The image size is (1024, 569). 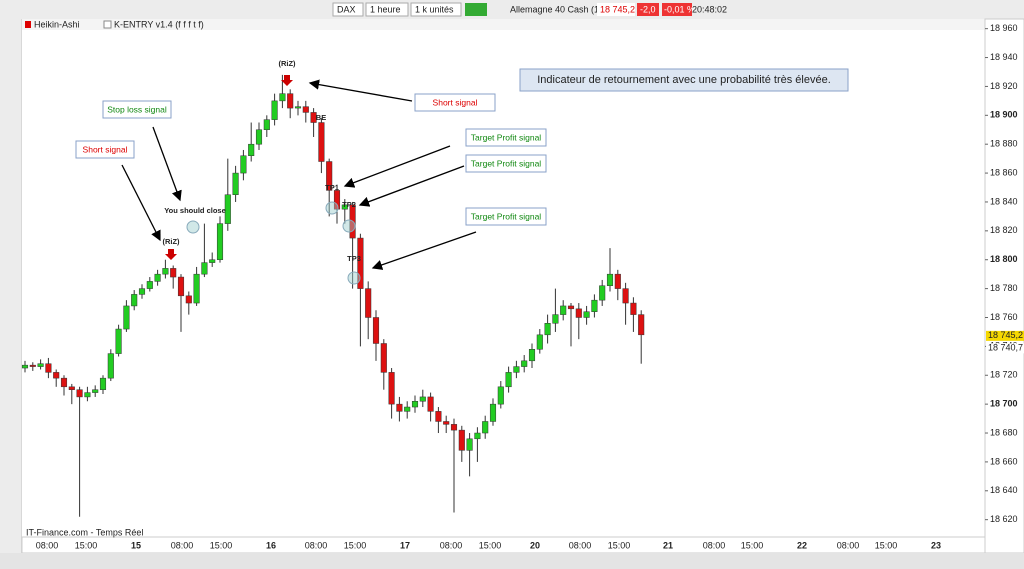 I want to click on units: 1 k unités, so click(x=434, y=9).